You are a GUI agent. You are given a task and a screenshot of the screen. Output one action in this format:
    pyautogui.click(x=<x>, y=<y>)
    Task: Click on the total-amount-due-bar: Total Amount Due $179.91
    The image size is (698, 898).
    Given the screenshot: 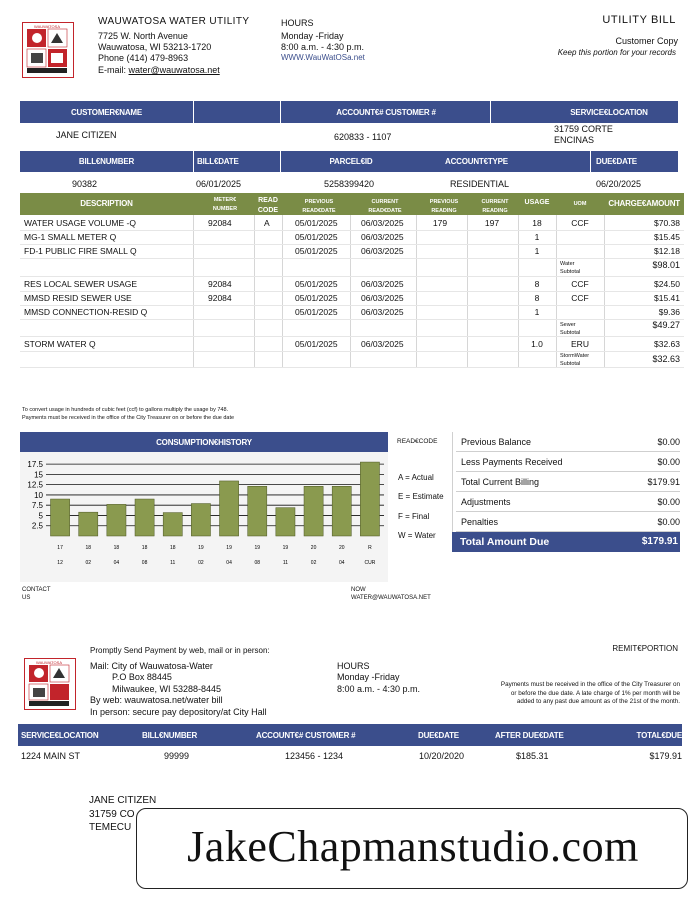 What is the action you would take?
    pyautogui.click(x=566, y=542)
    